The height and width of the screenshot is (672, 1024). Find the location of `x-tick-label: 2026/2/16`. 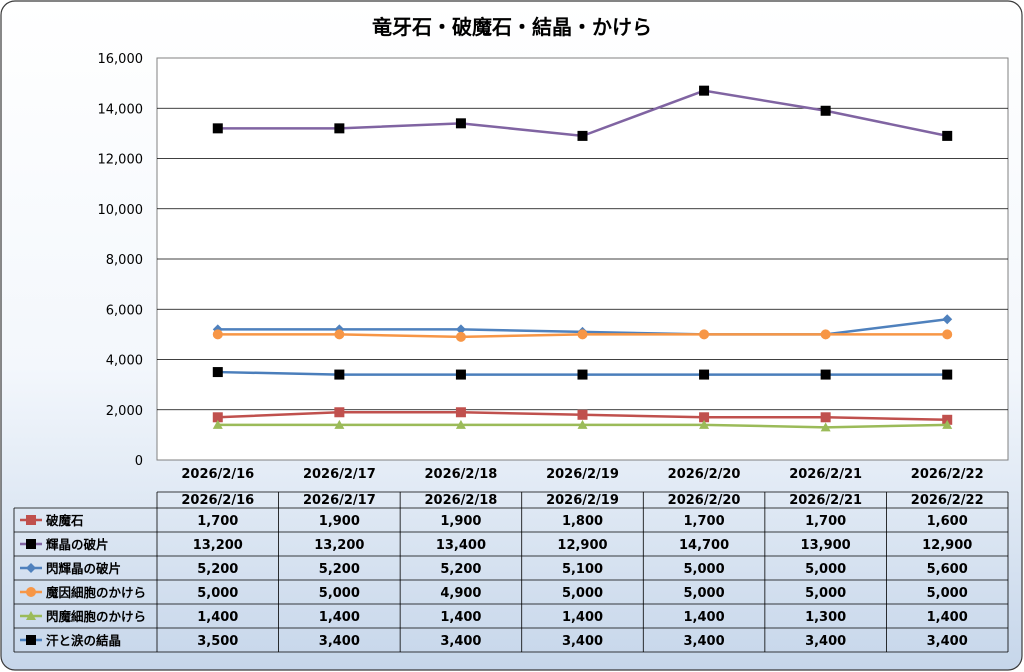

x-tick-label: 2026/2/16 is located at coordinates (217, 474).